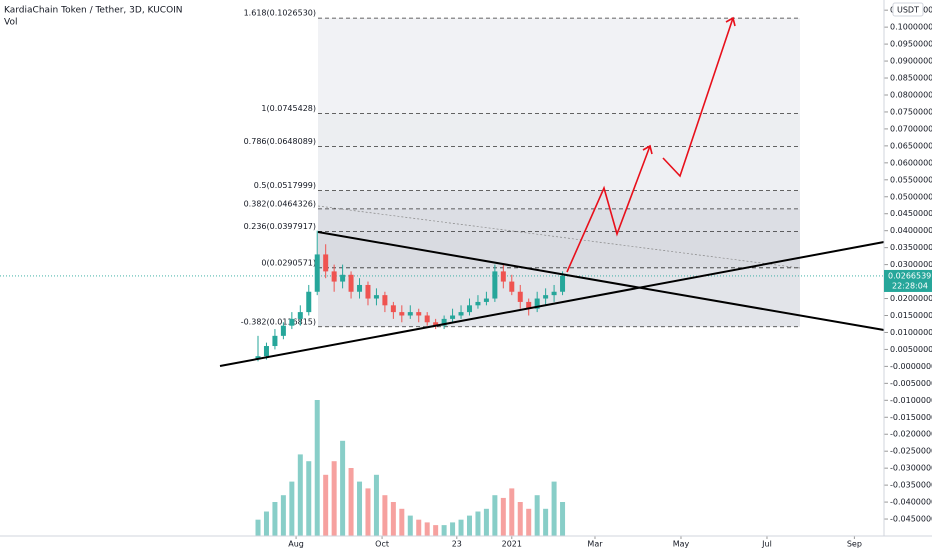 Image resolution: width=932 pixels, height=550 pixels. What do you see at coordinates (911, 400) in the screenshot?
I see `y-tick-label: -0.0100000` at bounding box center [911, 400].